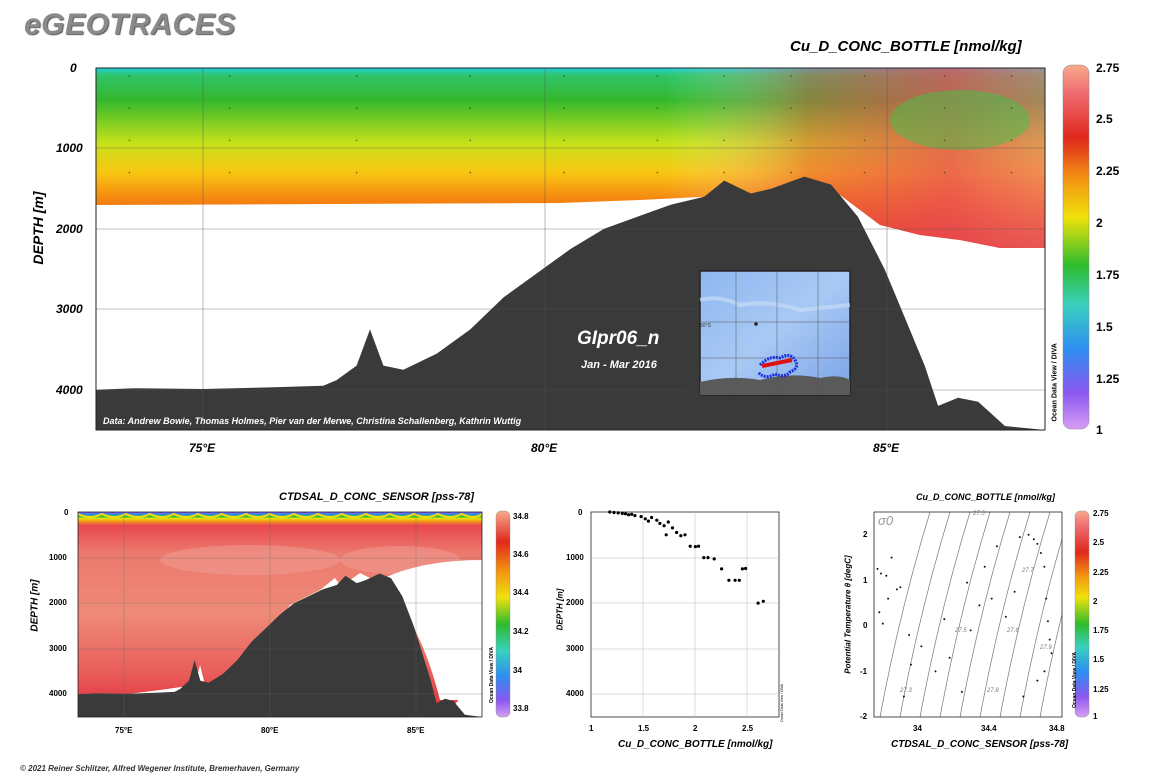  I want to click on sample-points, so click(570, 124).